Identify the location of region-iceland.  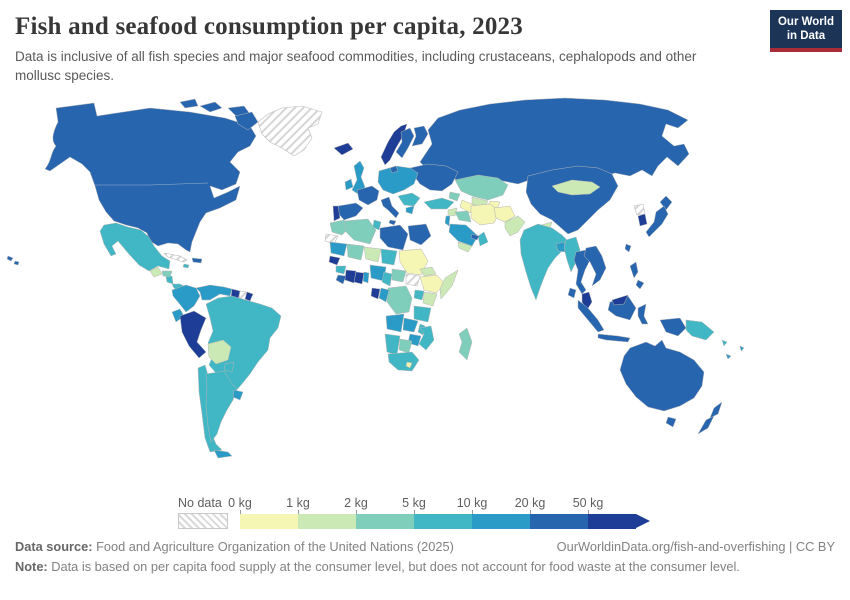
(343, 149).